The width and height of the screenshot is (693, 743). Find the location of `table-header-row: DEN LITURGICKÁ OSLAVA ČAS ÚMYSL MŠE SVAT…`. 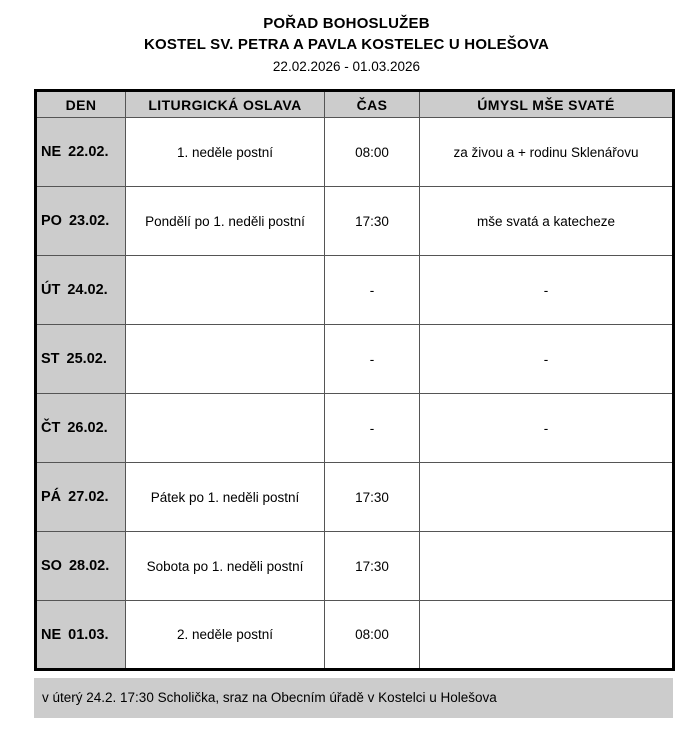

table-header-row: DEN LITURGICKÁ OSLAVA ČAS ÚMYSL MŠE SVAT… is located at coordinates (354, 104).